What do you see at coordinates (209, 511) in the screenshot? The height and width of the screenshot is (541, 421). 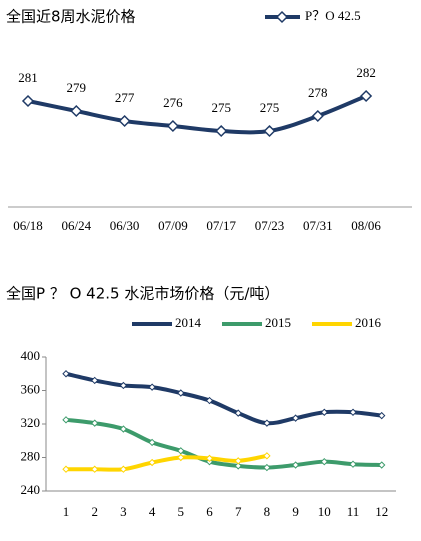 I see `x-tick-label: 6` at bounding box center [209, 511].